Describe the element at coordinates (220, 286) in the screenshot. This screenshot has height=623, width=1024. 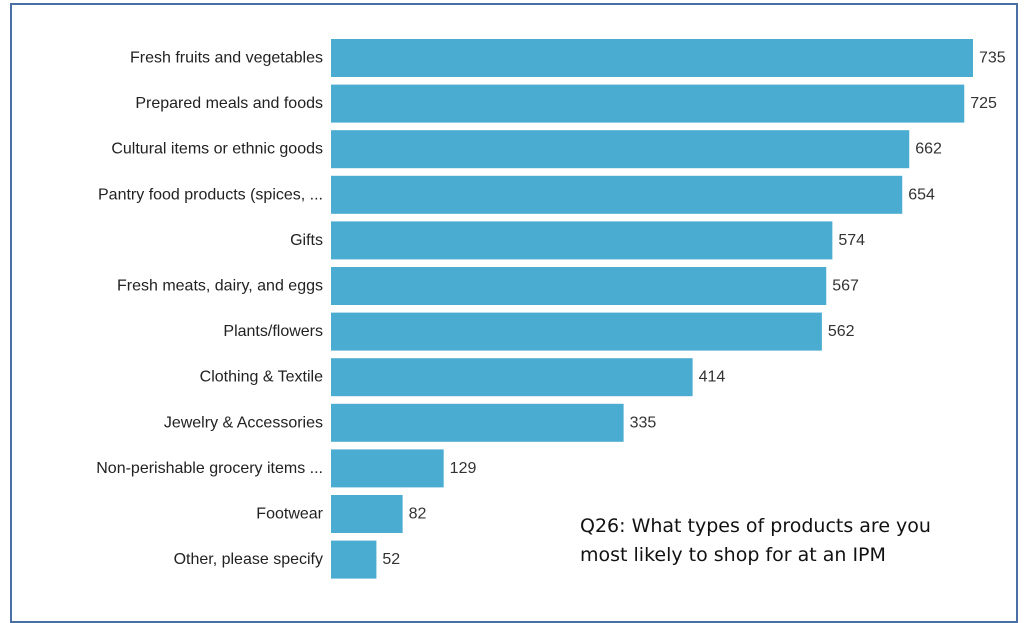
I see `category-label: Fresh meats, dairy, and eggs` at that location.